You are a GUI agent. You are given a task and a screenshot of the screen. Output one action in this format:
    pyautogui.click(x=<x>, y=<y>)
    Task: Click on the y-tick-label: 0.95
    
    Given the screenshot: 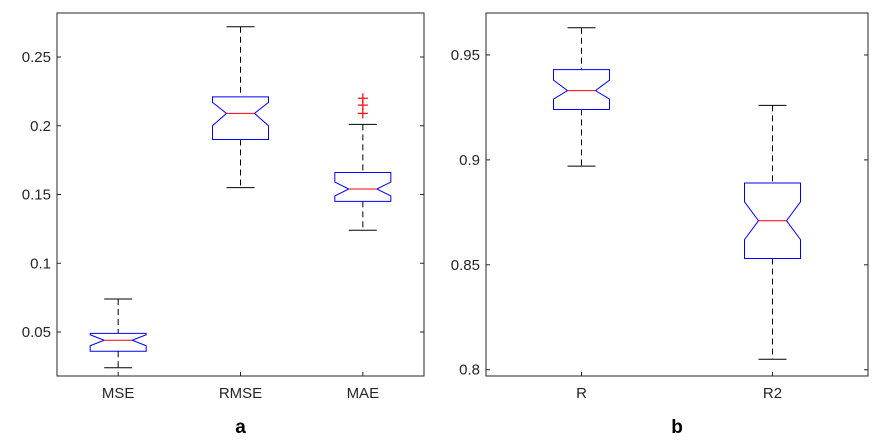 What is the action you would take?
    pyautogui.click(x=465, y=55)
    